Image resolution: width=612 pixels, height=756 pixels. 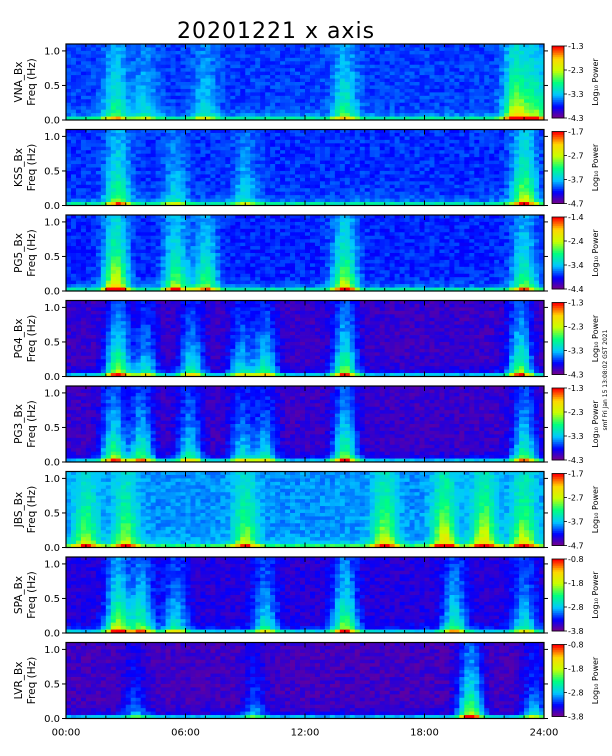 What do you see at coordinates (576, 132) in the screenshot?
I see `colorbar-tick-label: -1.7` at bounding box center [576, 132].